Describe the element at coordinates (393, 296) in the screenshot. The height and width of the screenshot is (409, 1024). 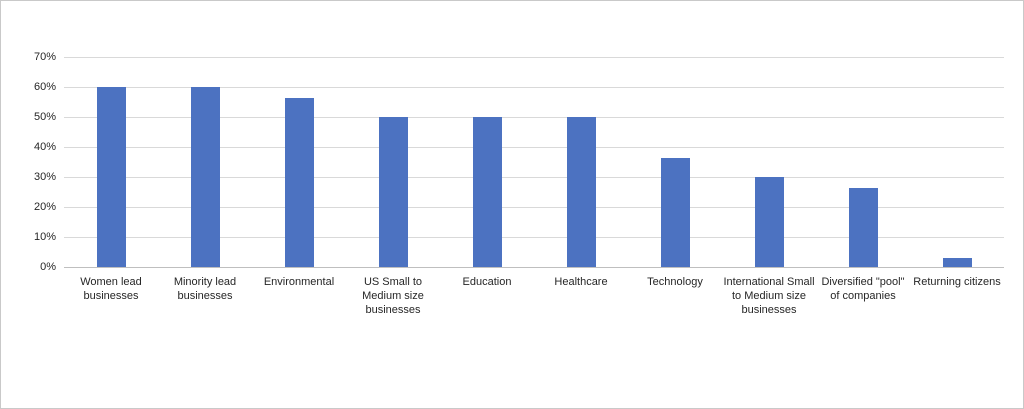
I see `x-axis-category-label: US Small to Medium size businesses` at that location.